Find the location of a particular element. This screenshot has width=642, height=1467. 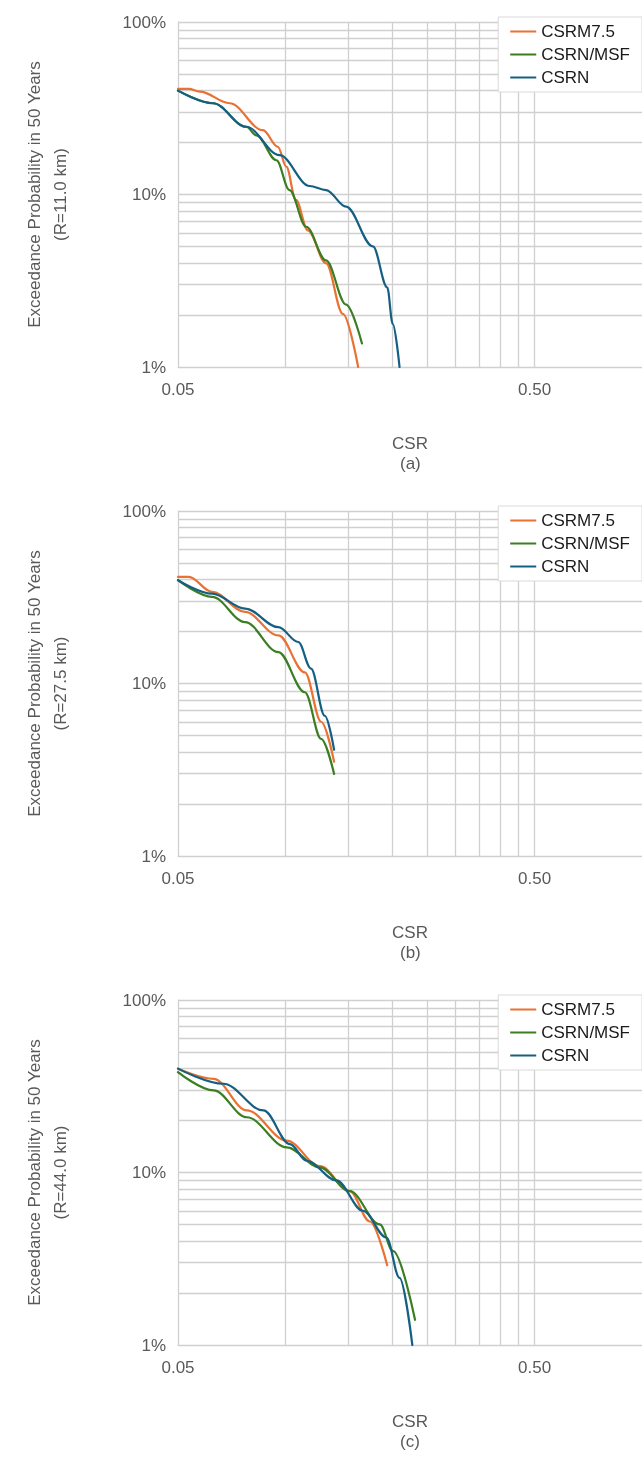

text: (a) is located at coordinates (410, 463).